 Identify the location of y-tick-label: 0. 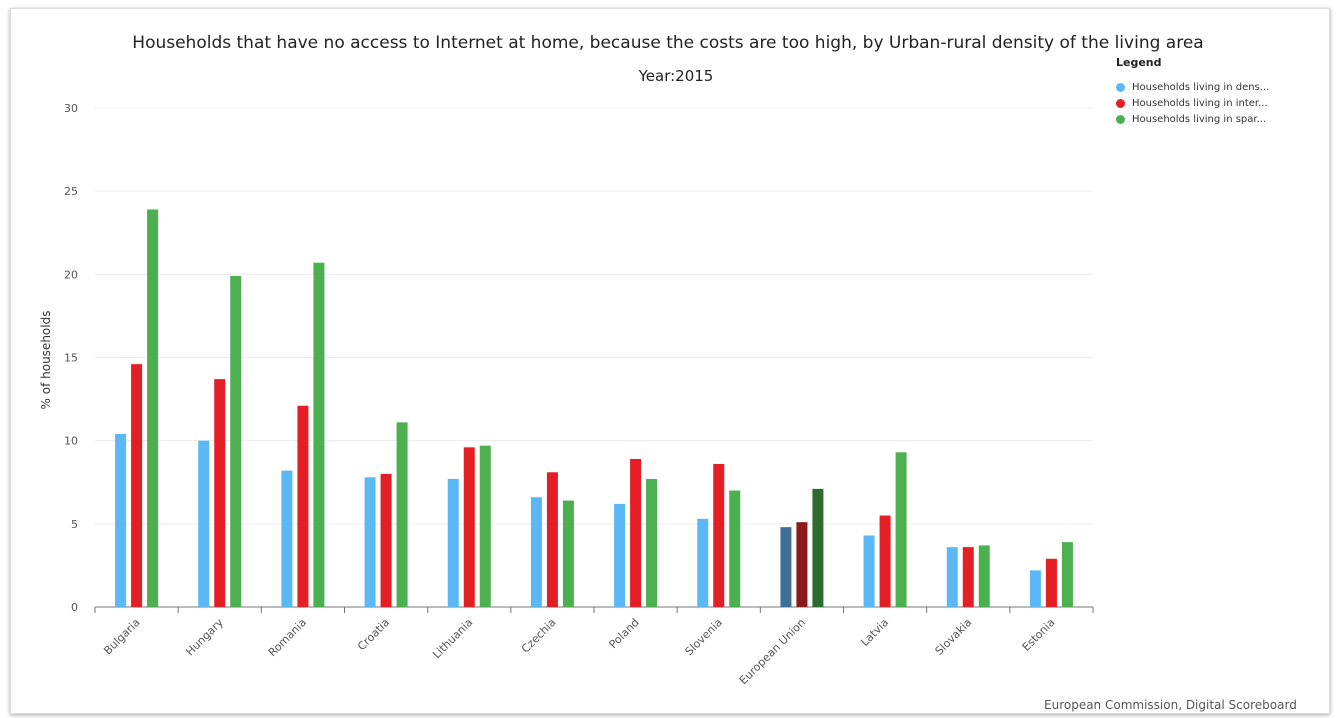
(74, 607).